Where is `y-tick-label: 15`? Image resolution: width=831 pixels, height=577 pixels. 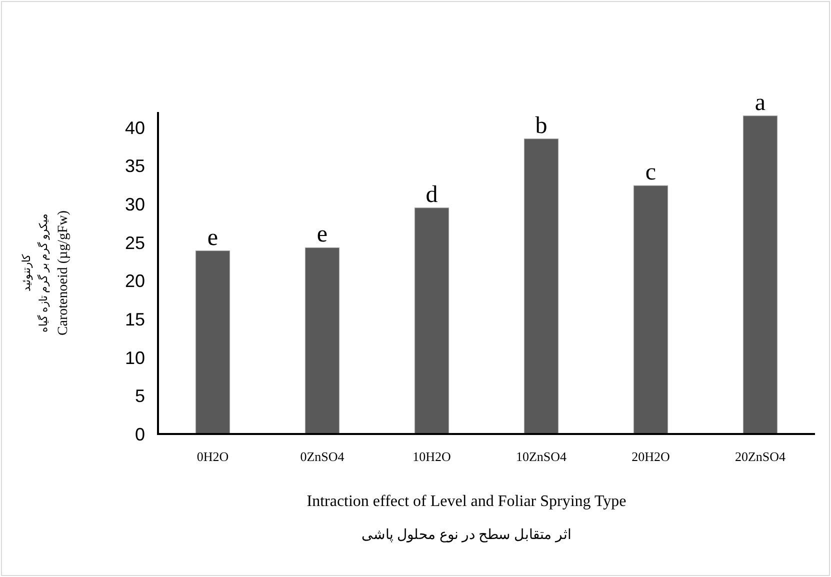
y-tick-label: 15 is located at coordinates (134, 320).